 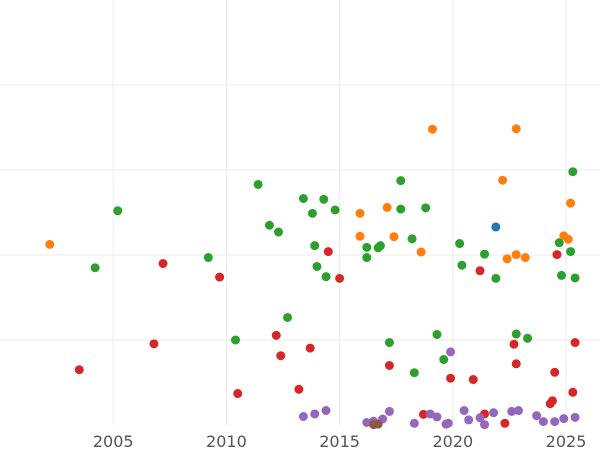 I want to click on x-tick-label: 2025, so click(x=566, y=441).